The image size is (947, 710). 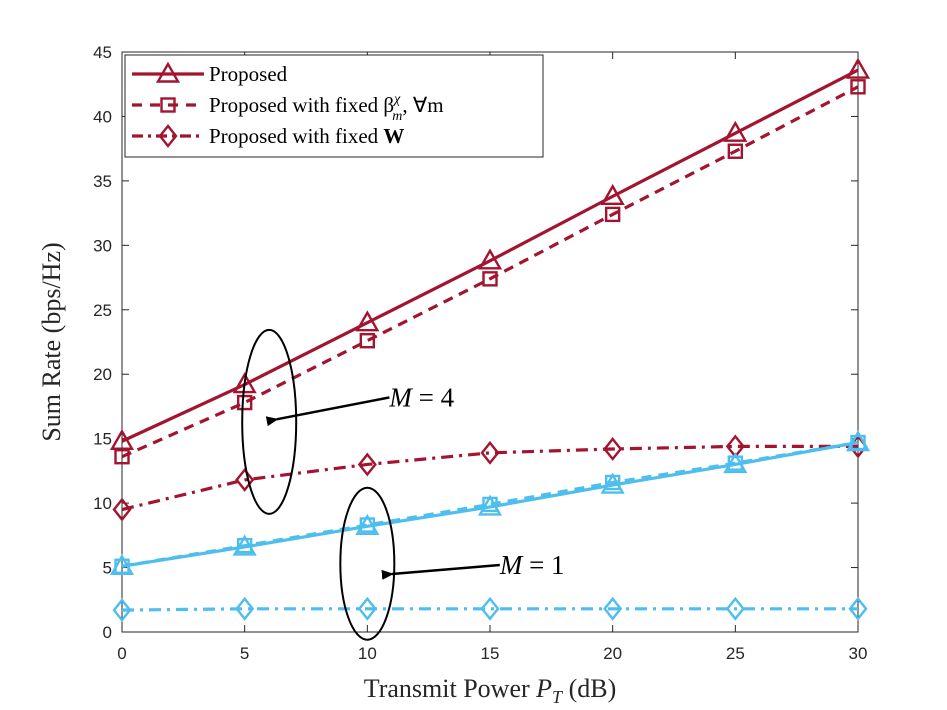 I want to click on x-tick-label: 25, so click(x=735, y=653).